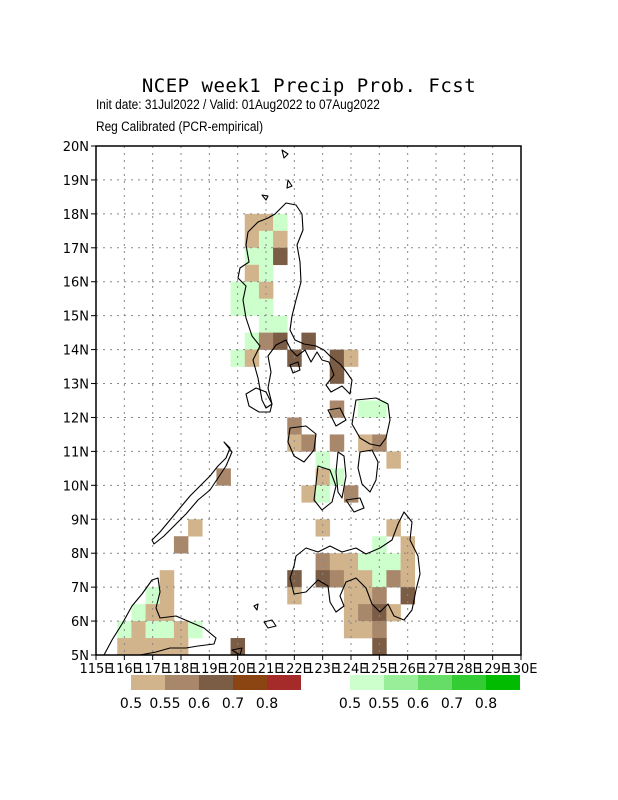 The height and width of the screenshot is (800, 618). Describe the element at coordinates (80, 520) in the screenshot. I see `lat-label: 9N` at that location.